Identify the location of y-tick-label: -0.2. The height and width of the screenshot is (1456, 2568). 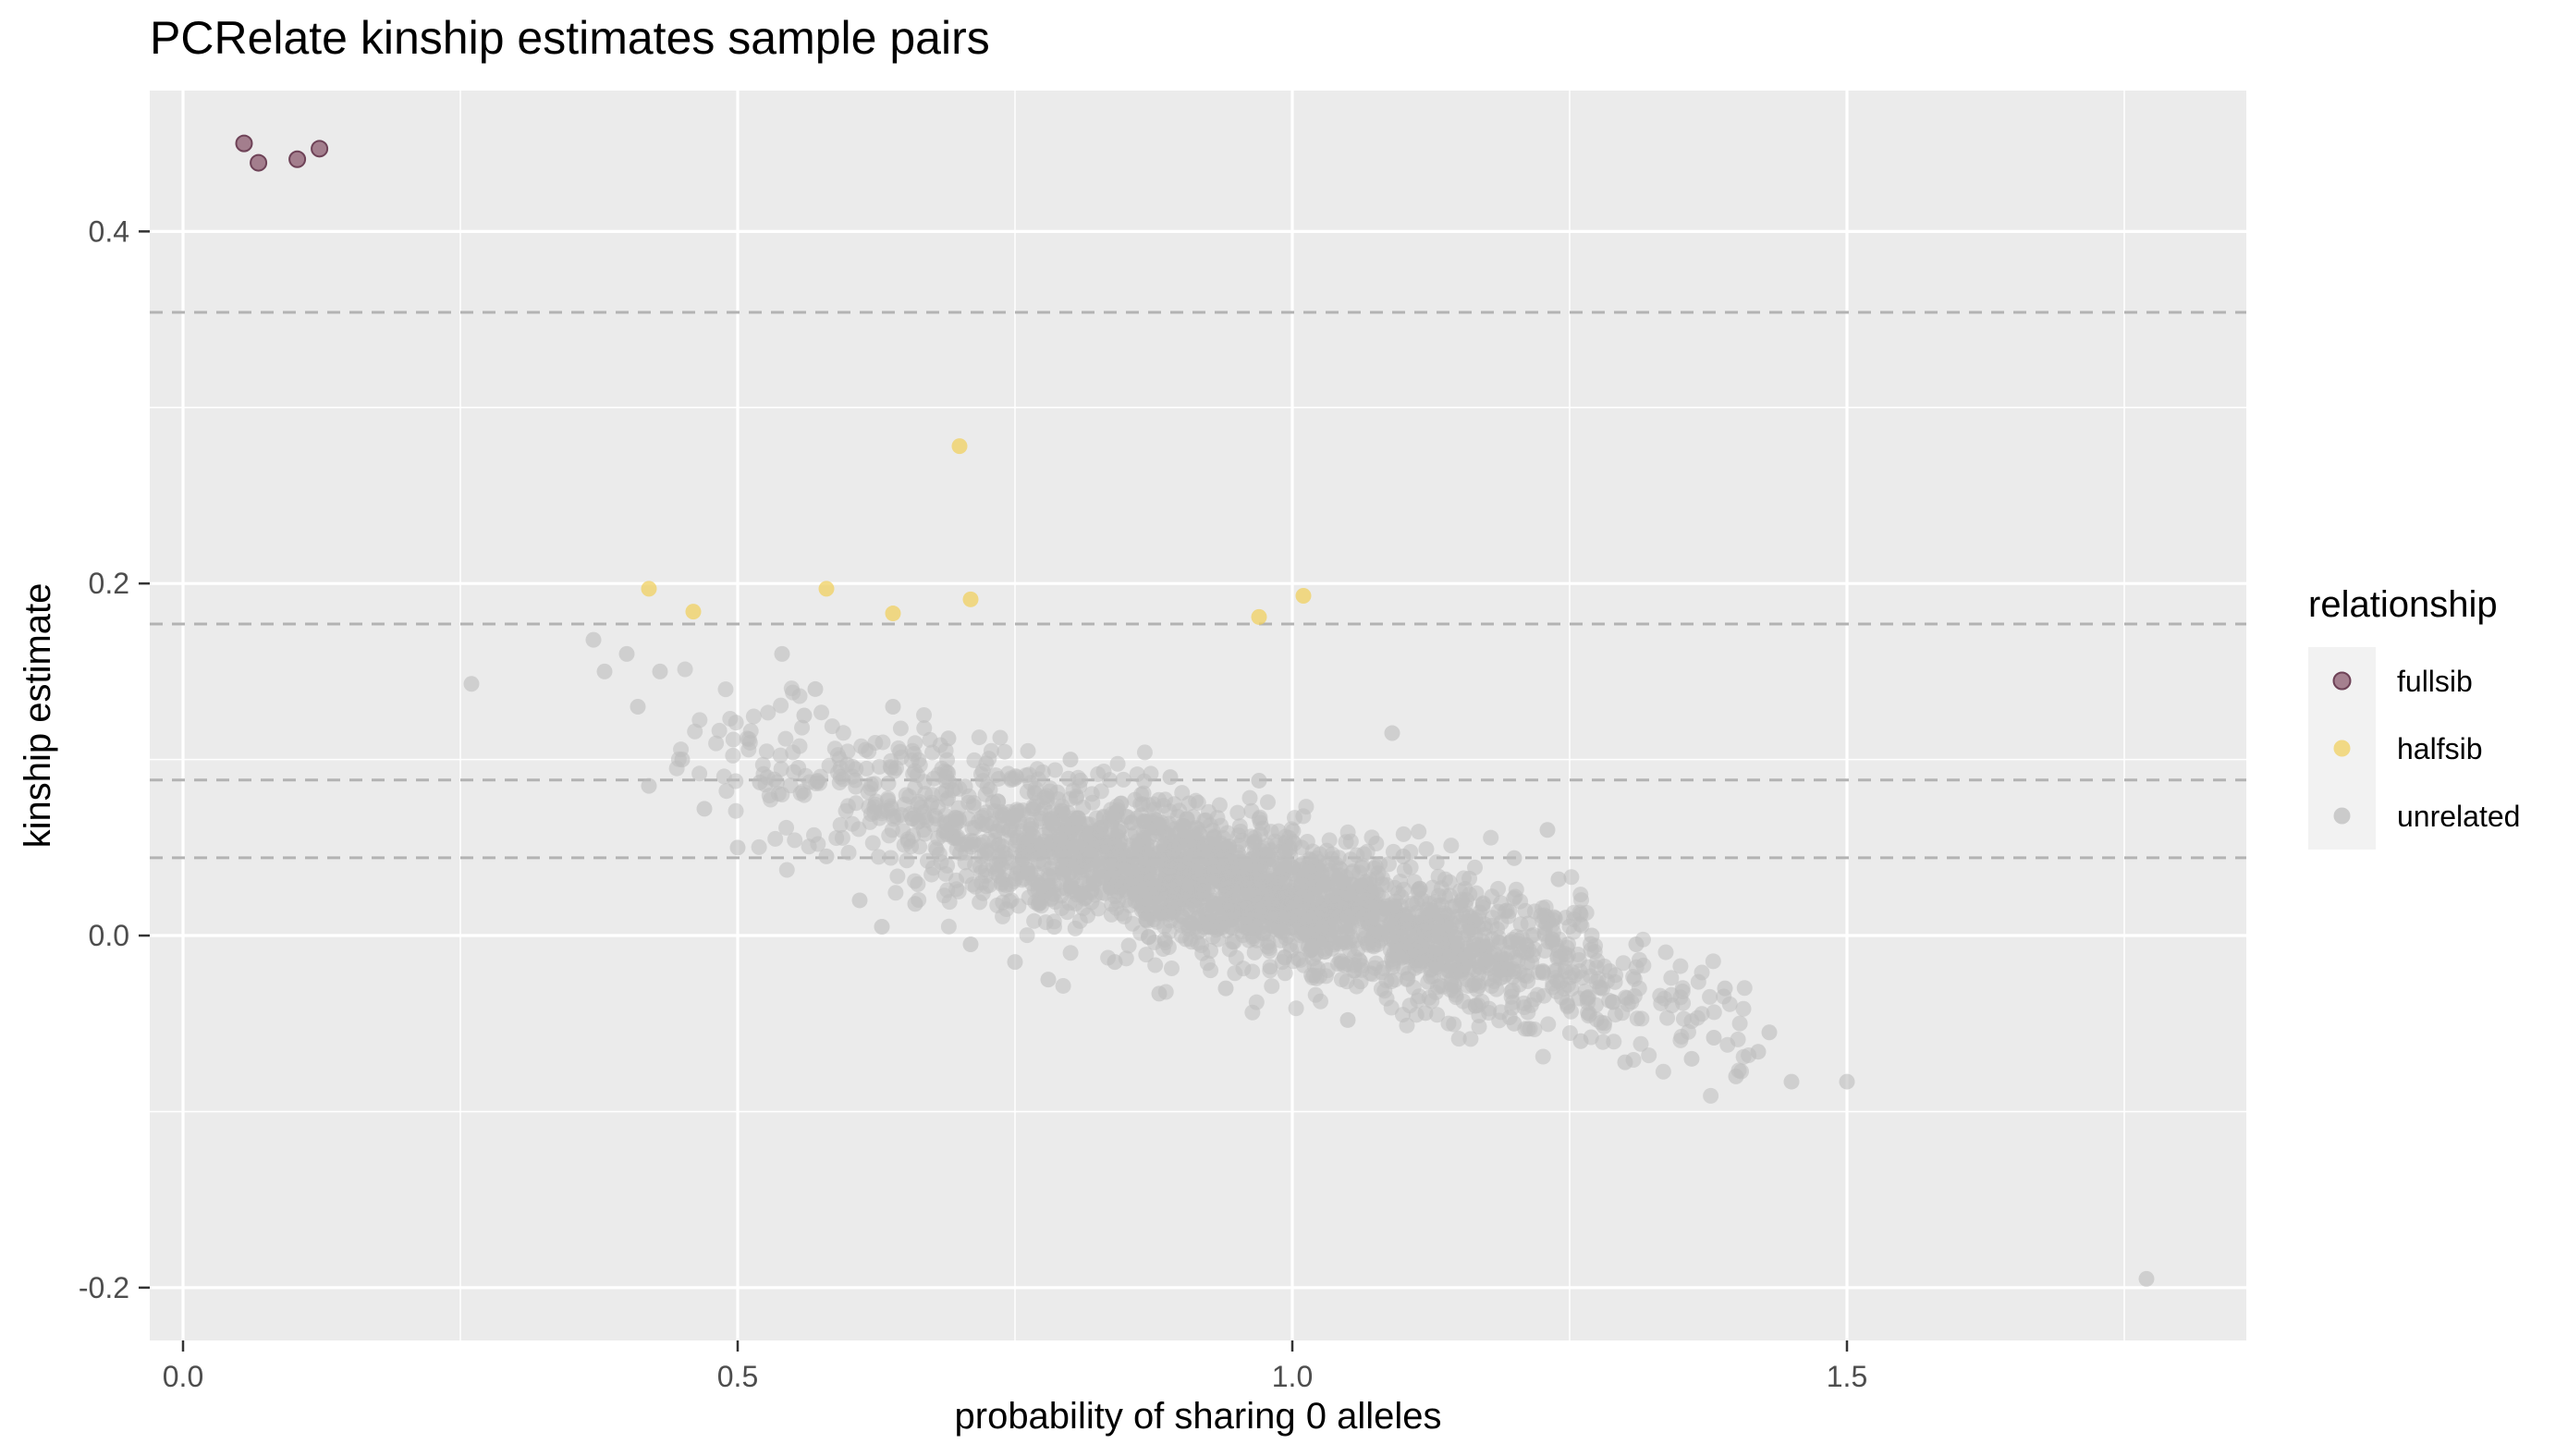
(104, 1287).